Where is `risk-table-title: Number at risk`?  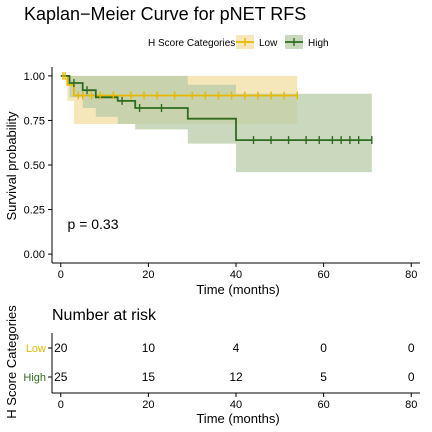
risk-table-title: Number at risk is located at coordinates (104, 315).